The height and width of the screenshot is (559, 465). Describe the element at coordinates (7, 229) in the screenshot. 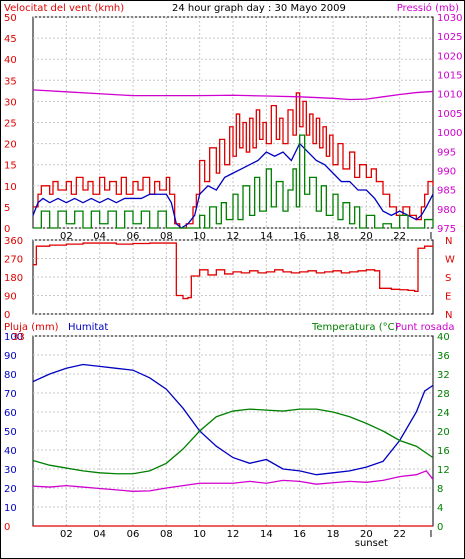

I see `wind-speed-tick-label: 0` at that location.